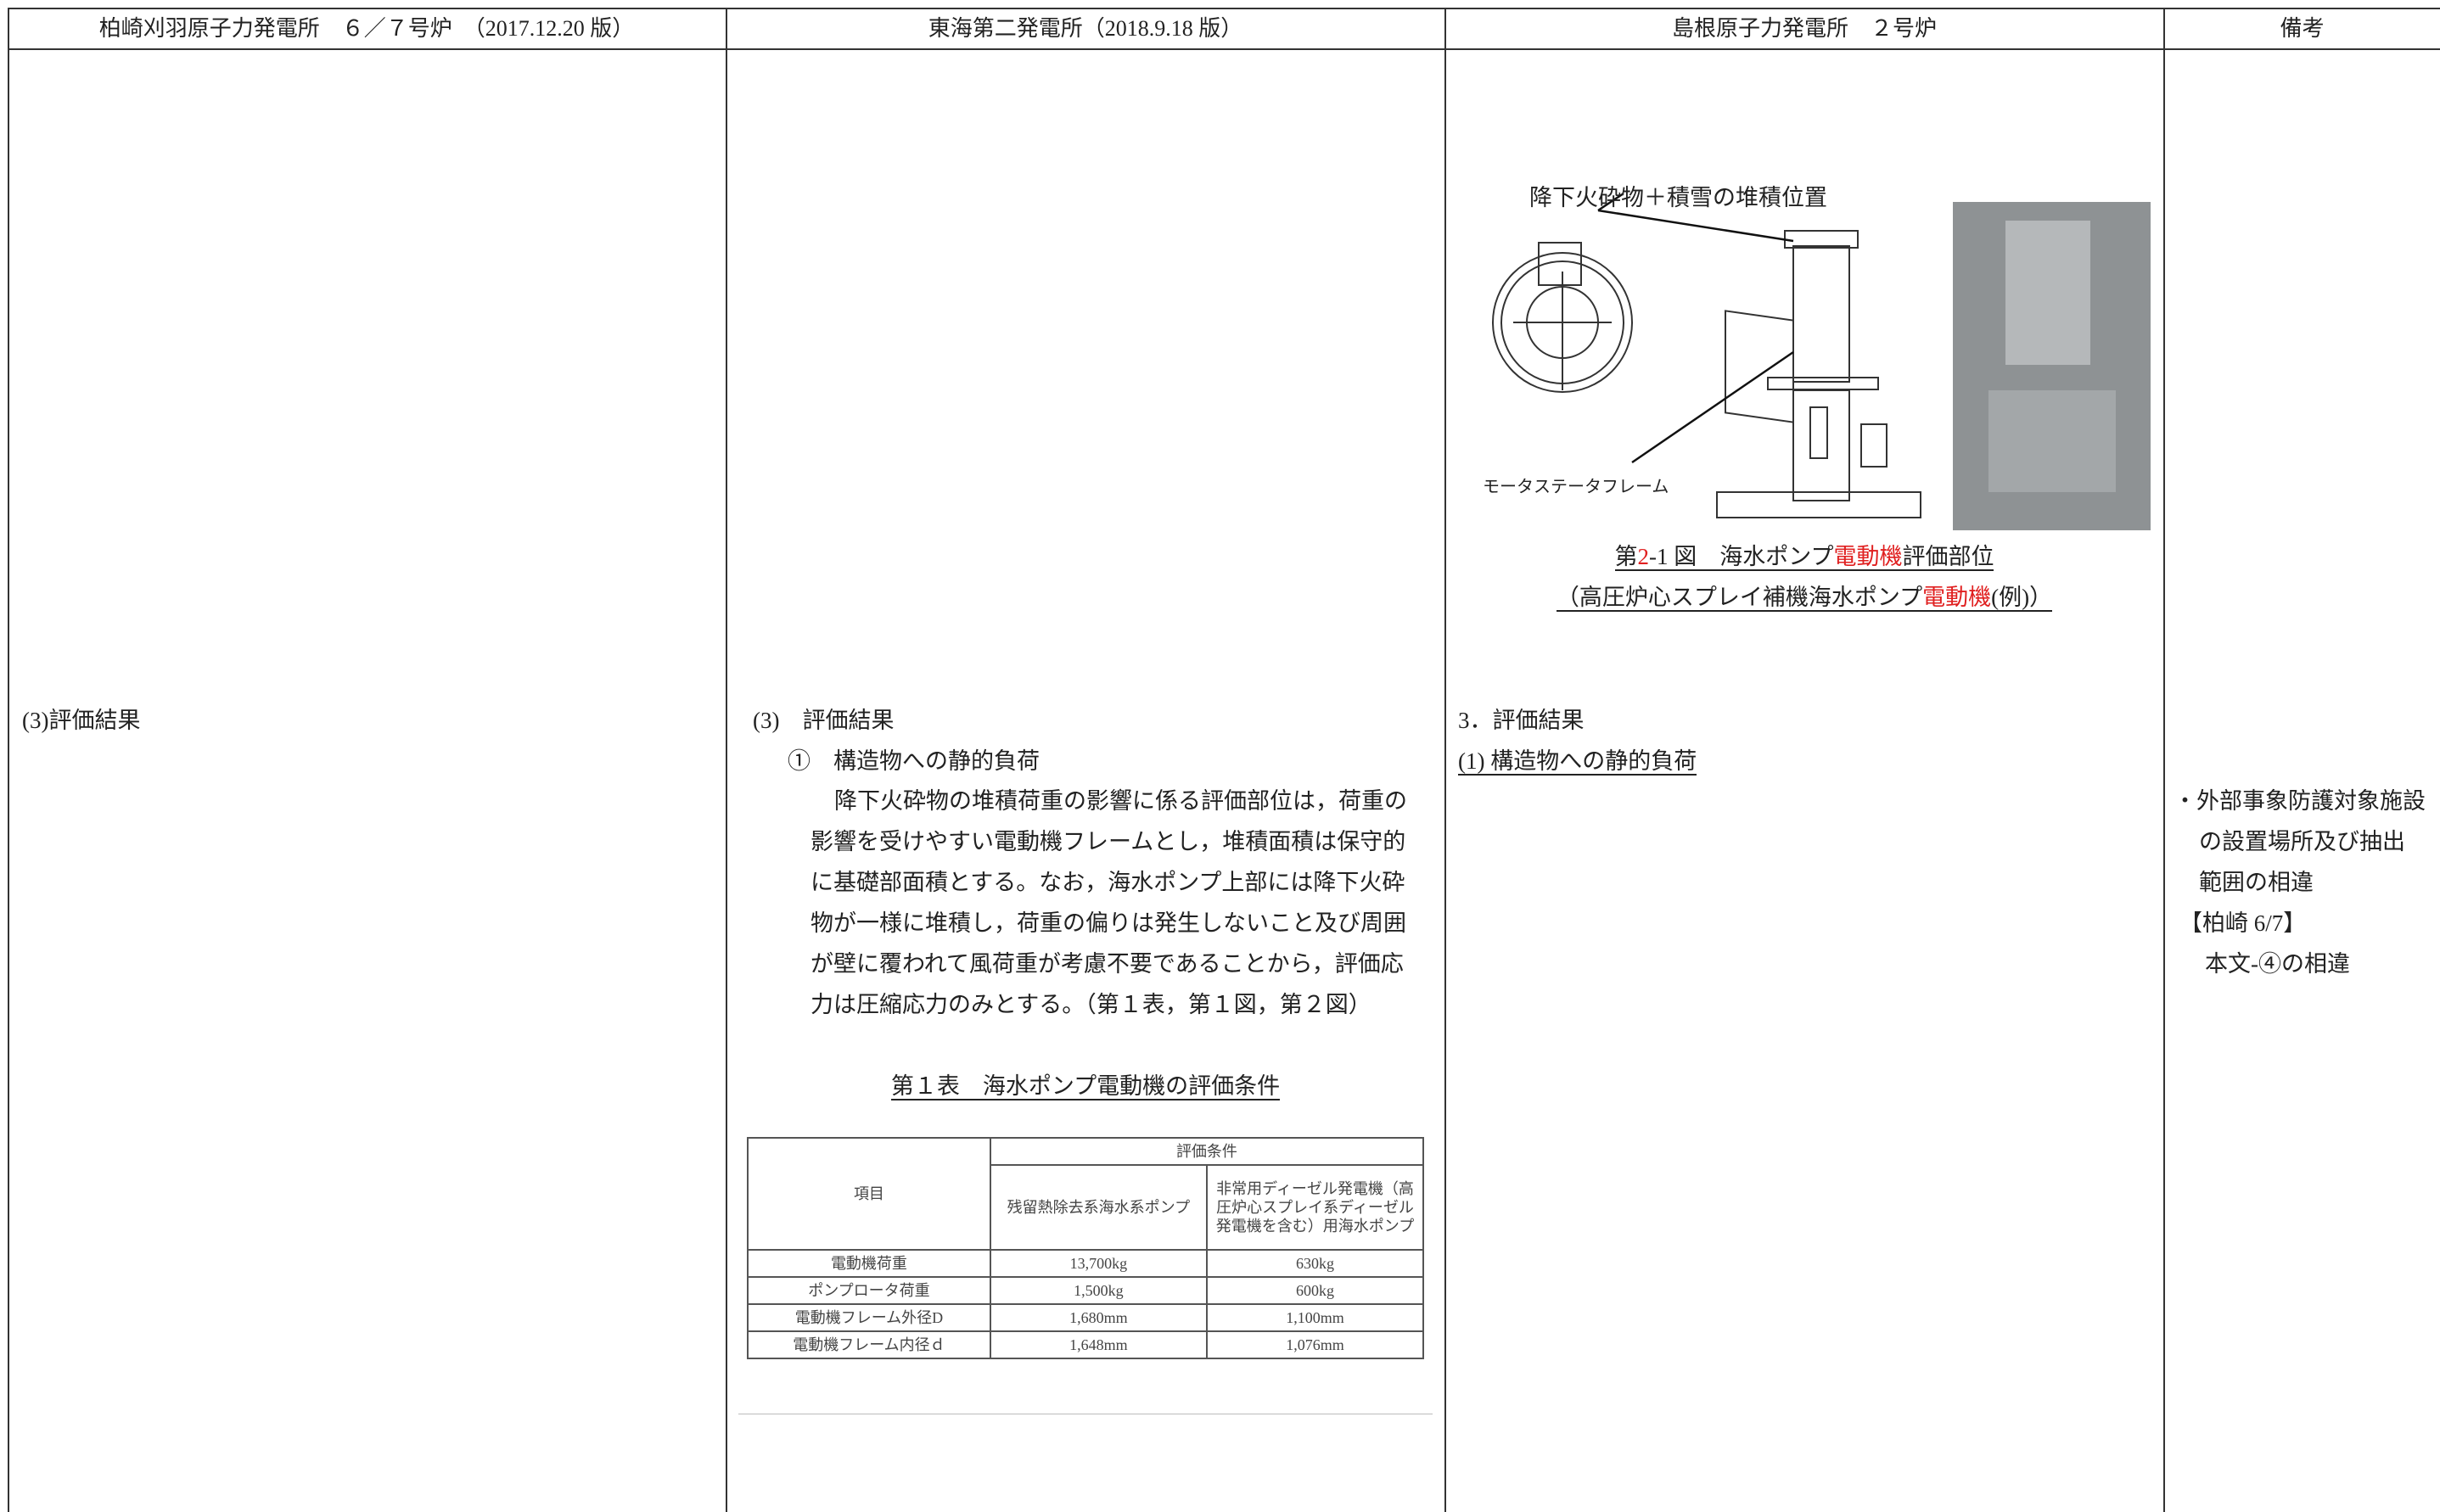  What do you see at coordinates (1091, 1004) in the screenshot?
I see `paragraph-line: 力は圧縮応力のみとする。（第１表，第１図，第２図）` at bounding box center [1091, 1004].